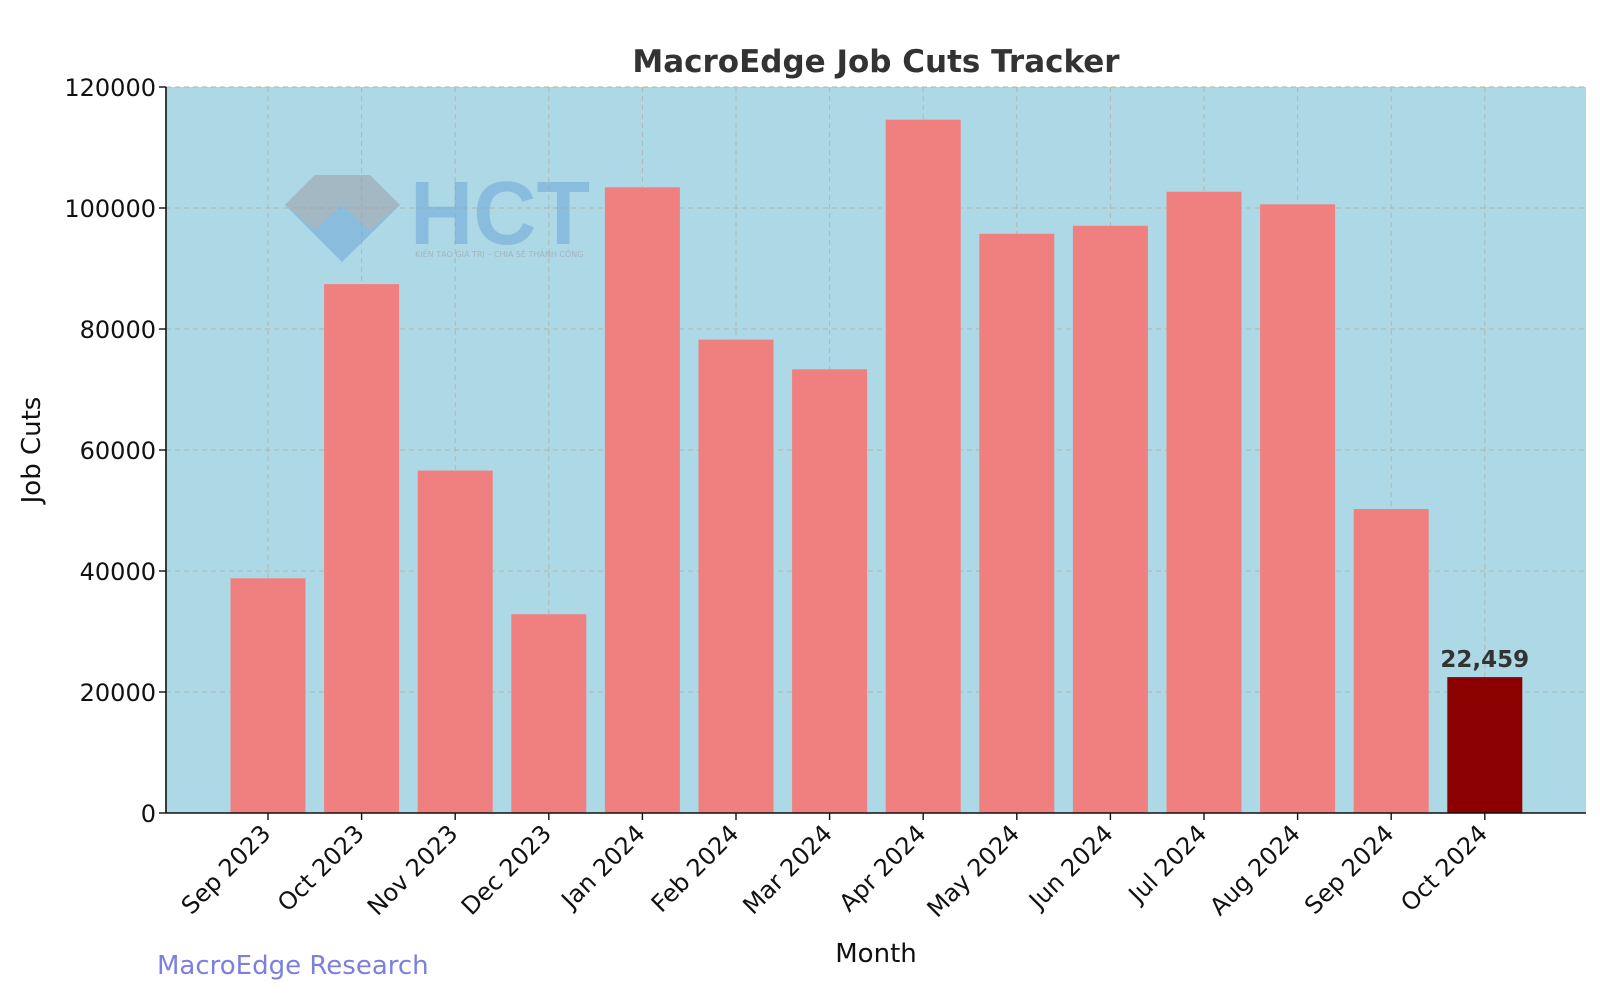  What do you see at coordinates (1167, 864) in the screenshot?
I see `x-tick-label: Jul 2024` at bounding box center [1167, 864].